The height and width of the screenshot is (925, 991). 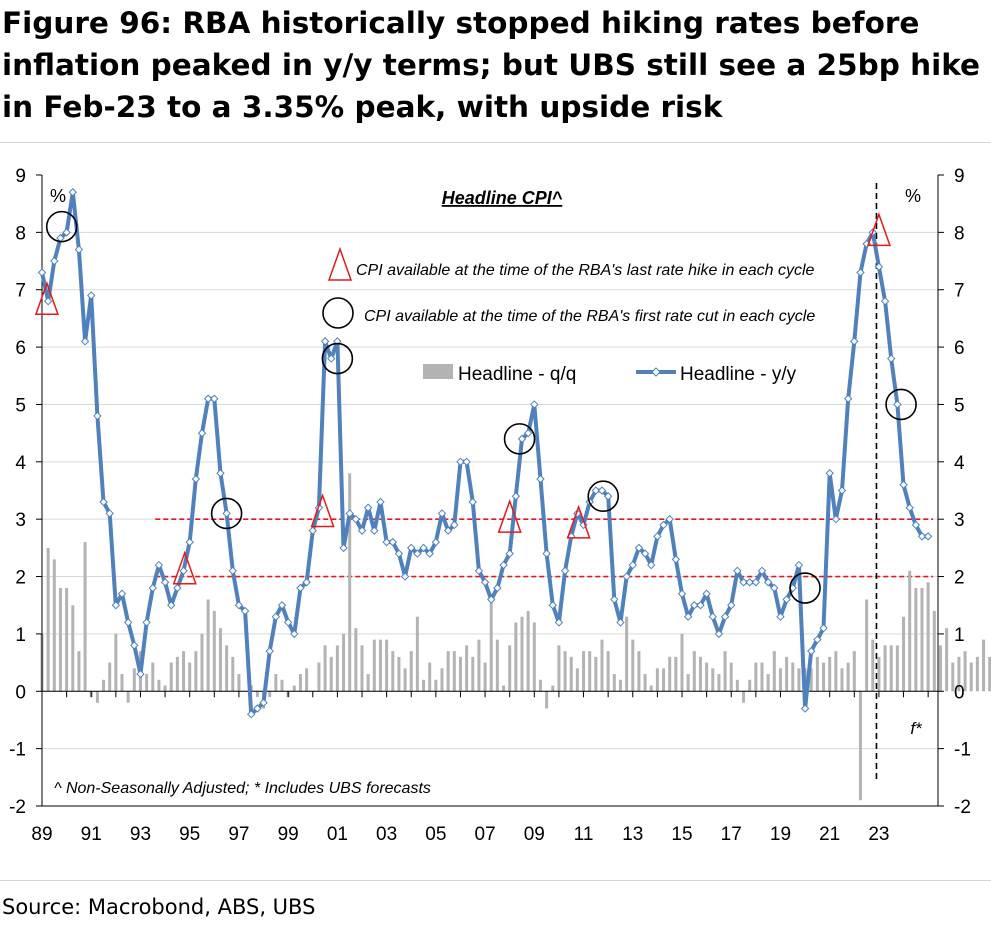 I want to click on right-unit-label: %, so click(x=913, y=196).